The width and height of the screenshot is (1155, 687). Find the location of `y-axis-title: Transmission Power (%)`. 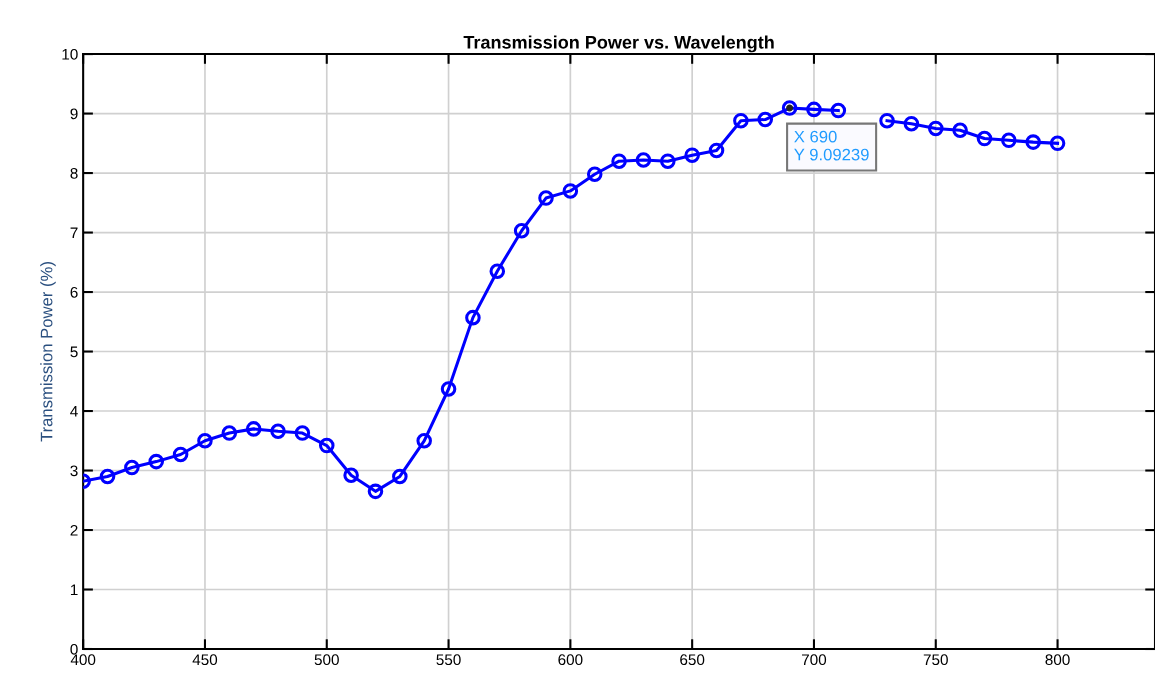

y-axis-title: Transmission Power (%) is located at coordinates (48, 352).